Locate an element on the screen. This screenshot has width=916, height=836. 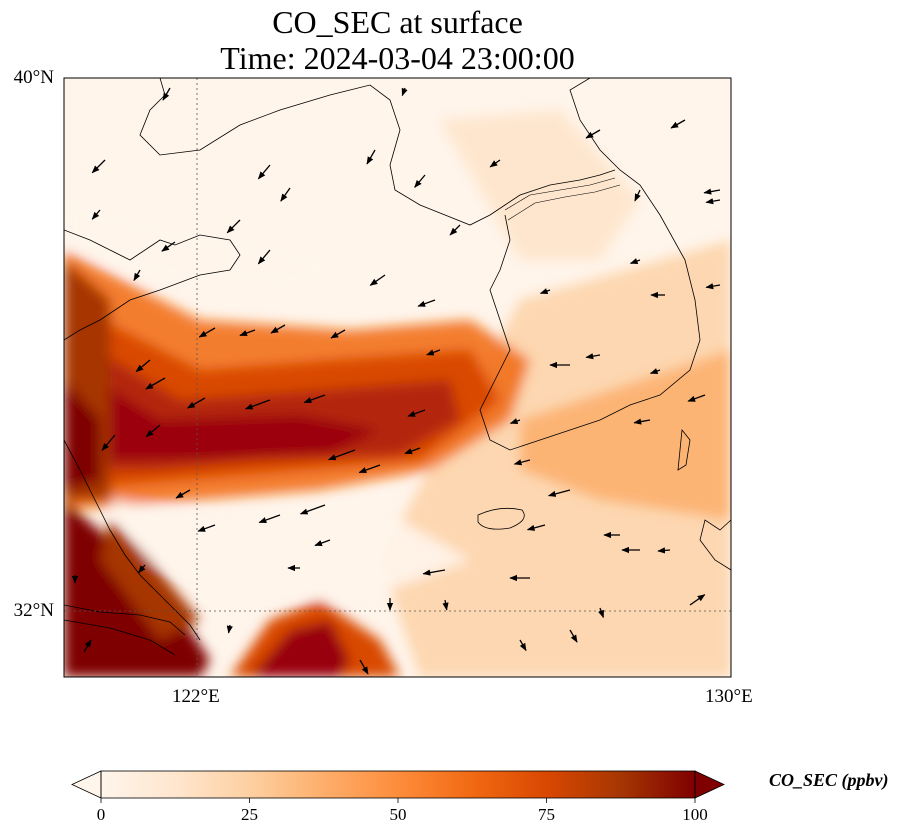
colorbar-gradient is located at coordinates (398, 784).